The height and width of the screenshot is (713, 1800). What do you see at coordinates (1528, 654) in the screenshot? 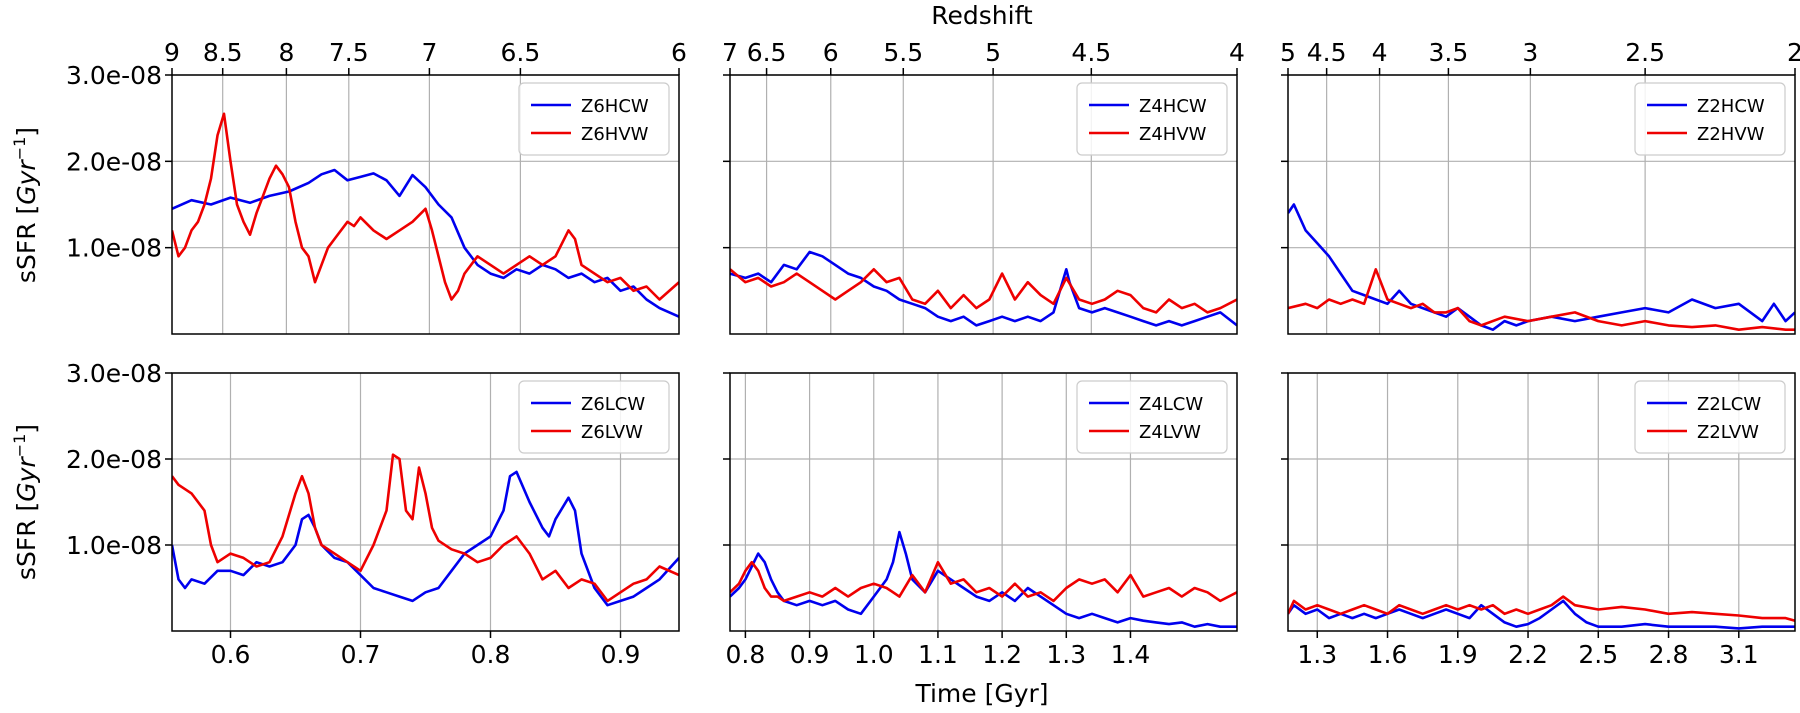
I see `x-tick-label: 2.2` at bounding box center [1528, 654].